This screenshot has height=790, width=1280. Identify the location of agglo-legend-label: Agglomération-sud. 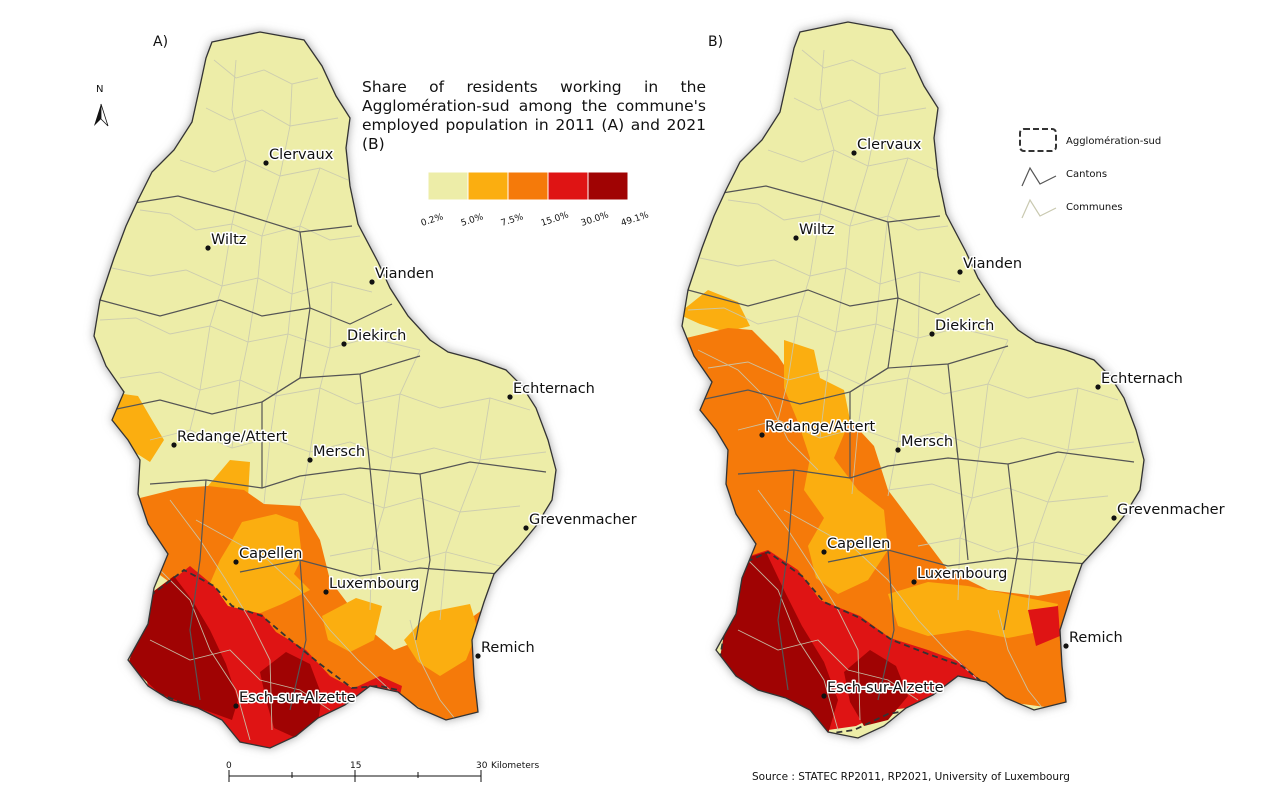
(1113, 141).